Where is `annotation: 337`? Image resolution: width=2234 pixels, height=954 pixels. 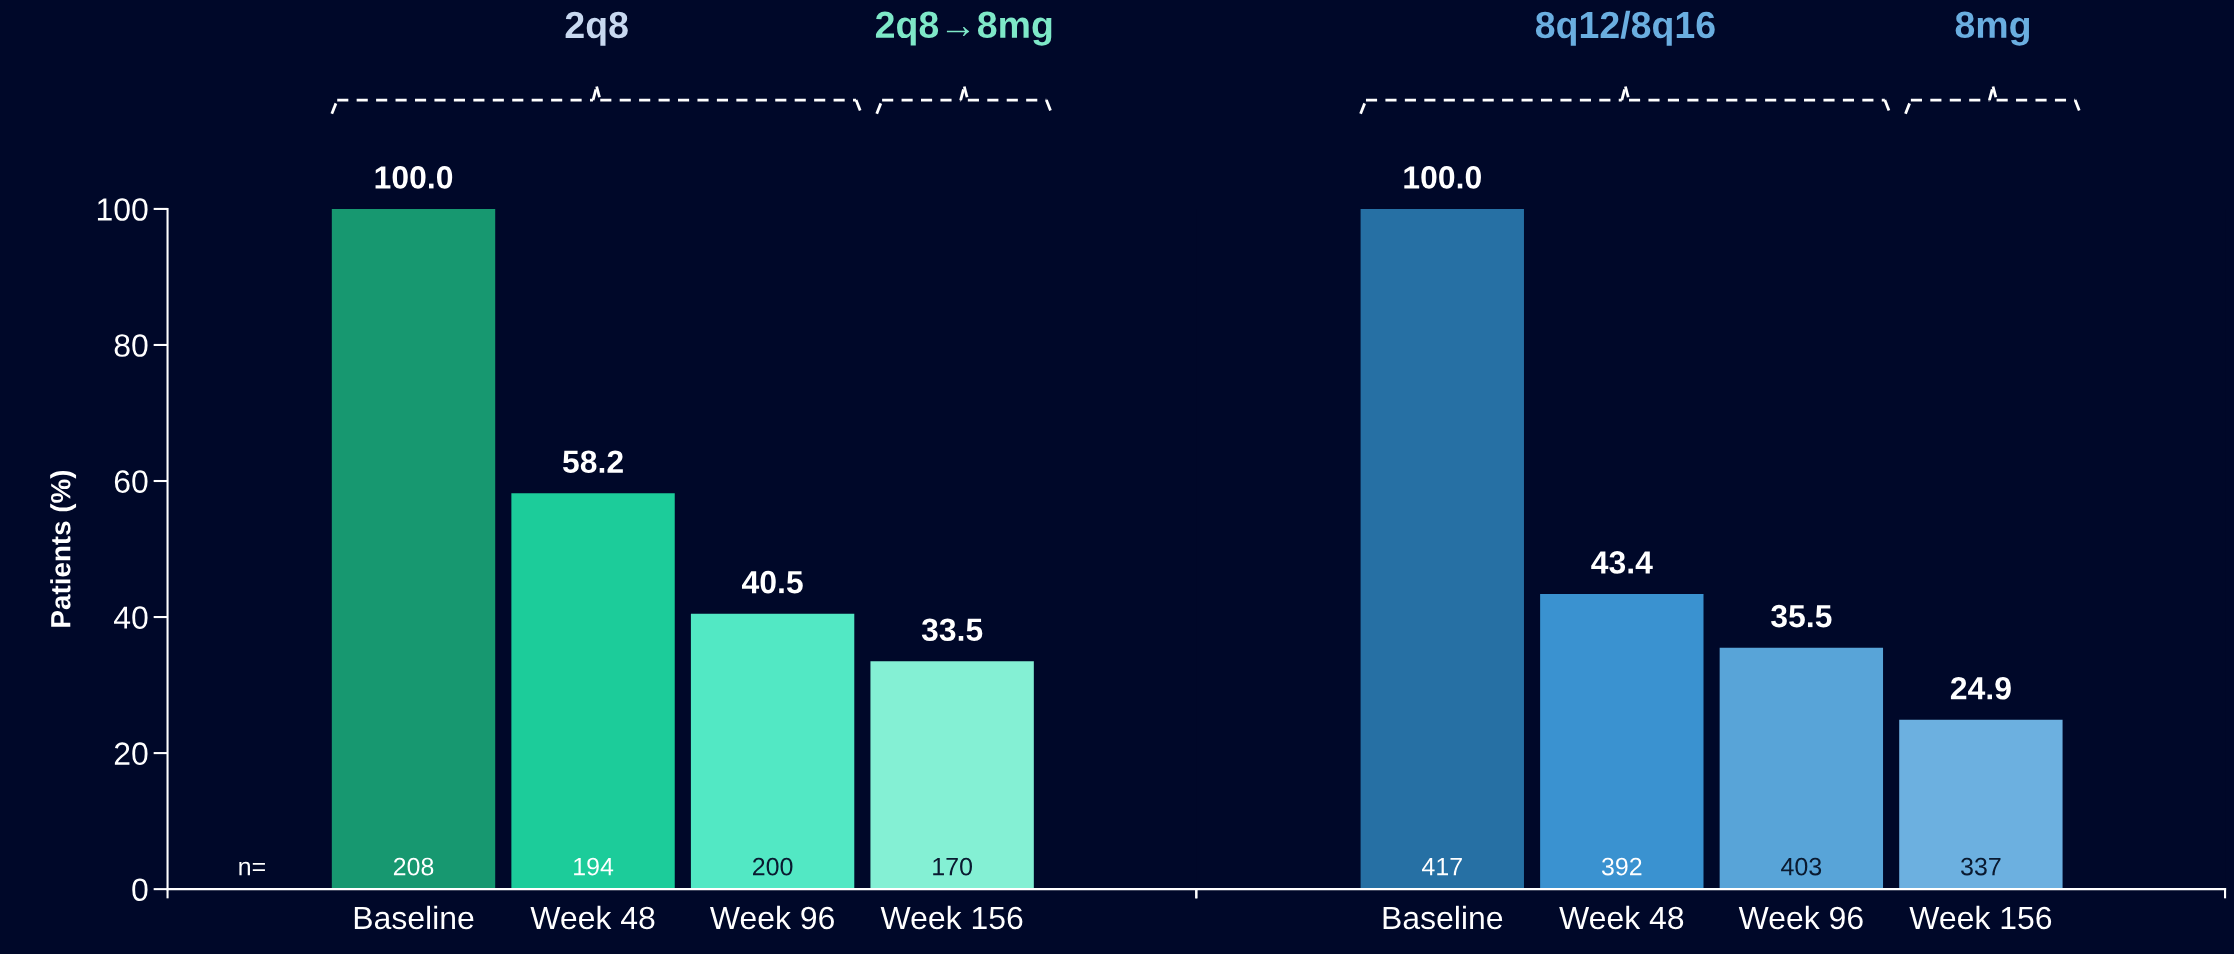
annotation: 337 is located at coordinates (1980, 866).